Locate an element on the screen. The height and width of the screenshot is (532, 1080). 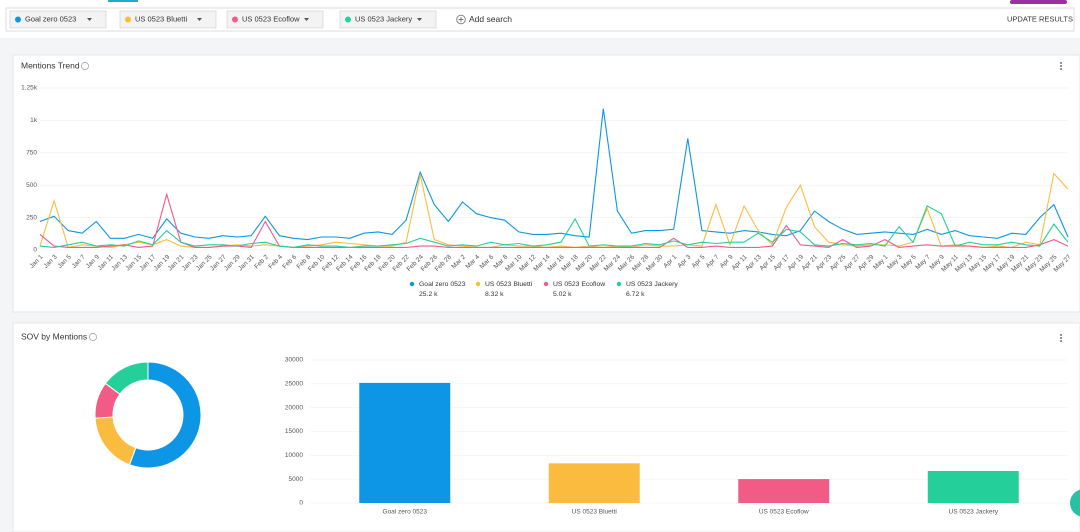
chip-label: US 0523 Ecoflow is located at coordinates (271, 18).